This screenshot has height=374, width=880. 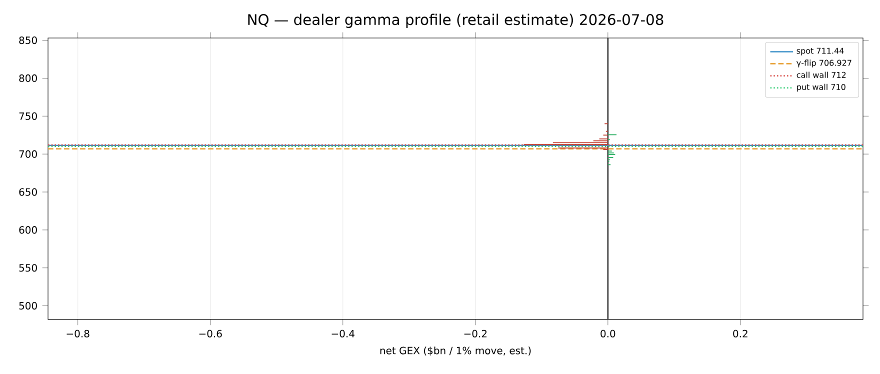 What do you see at coordinates (210, 334) in the screenshot?
I see `x-tick-label: −0.6` at bounding box center [210, 334].